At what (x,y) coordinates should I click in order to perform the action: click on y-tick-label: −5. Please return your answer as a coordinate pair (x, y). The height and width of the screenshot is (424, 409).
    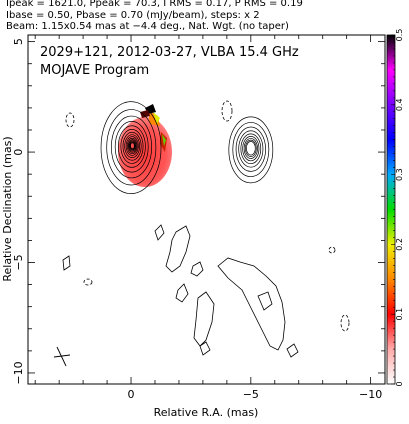
    Looking at the image, I should click on (18, 262).